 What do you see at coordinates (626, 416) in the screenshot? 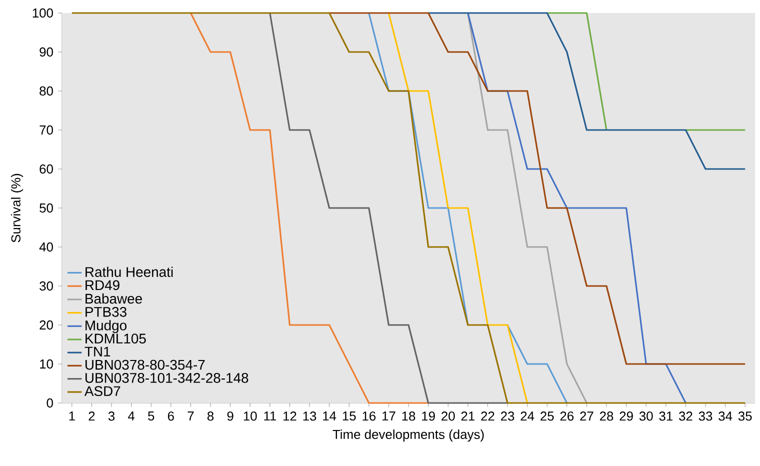
I see `x-tick-label: 29` at bounding box center [626, 416].